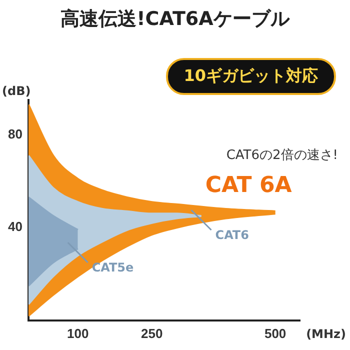 This screenshot has height=350, width=350. I want to click on y-tick-label: 80, so click(15, 134).